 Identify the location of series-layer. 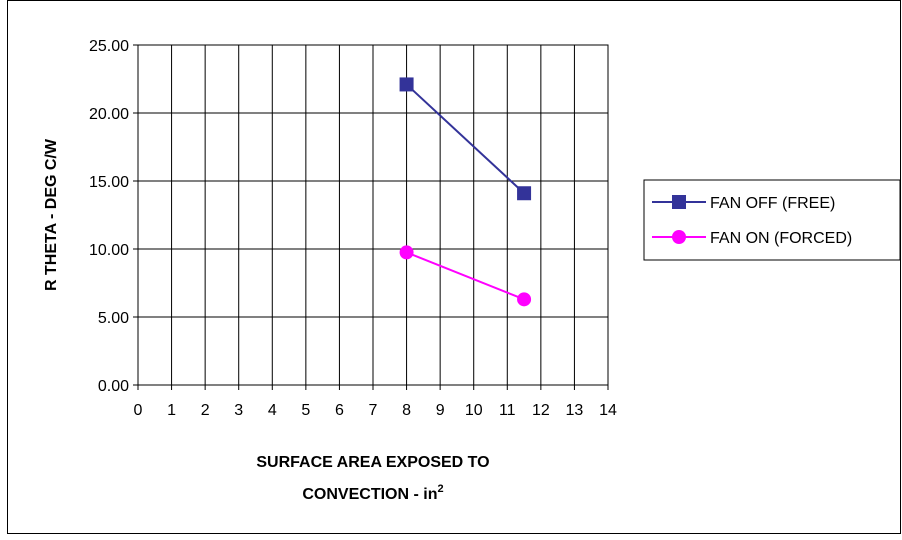
(465, 192).